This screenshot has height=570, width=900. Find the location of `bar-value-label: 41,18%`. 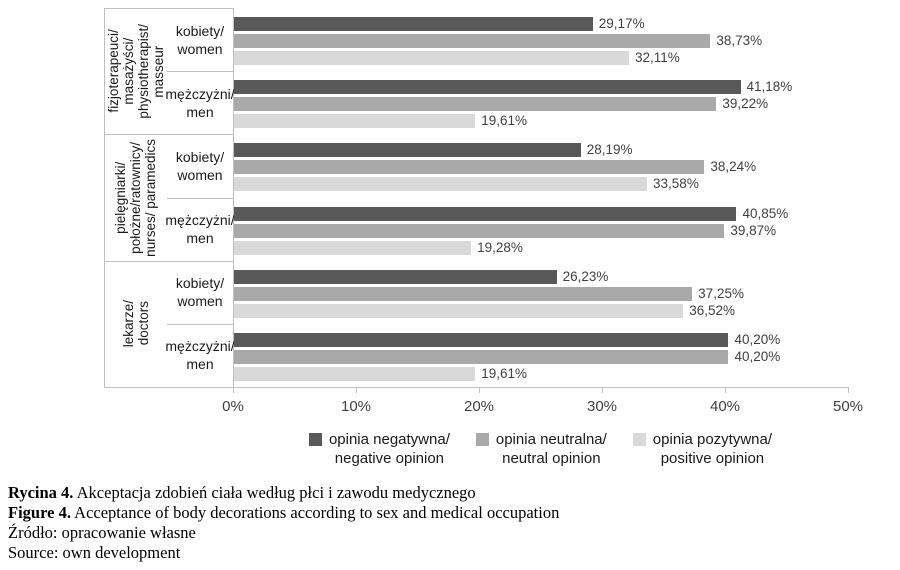

bar-value-label: 41,18% is located at coordinates (769, 87).